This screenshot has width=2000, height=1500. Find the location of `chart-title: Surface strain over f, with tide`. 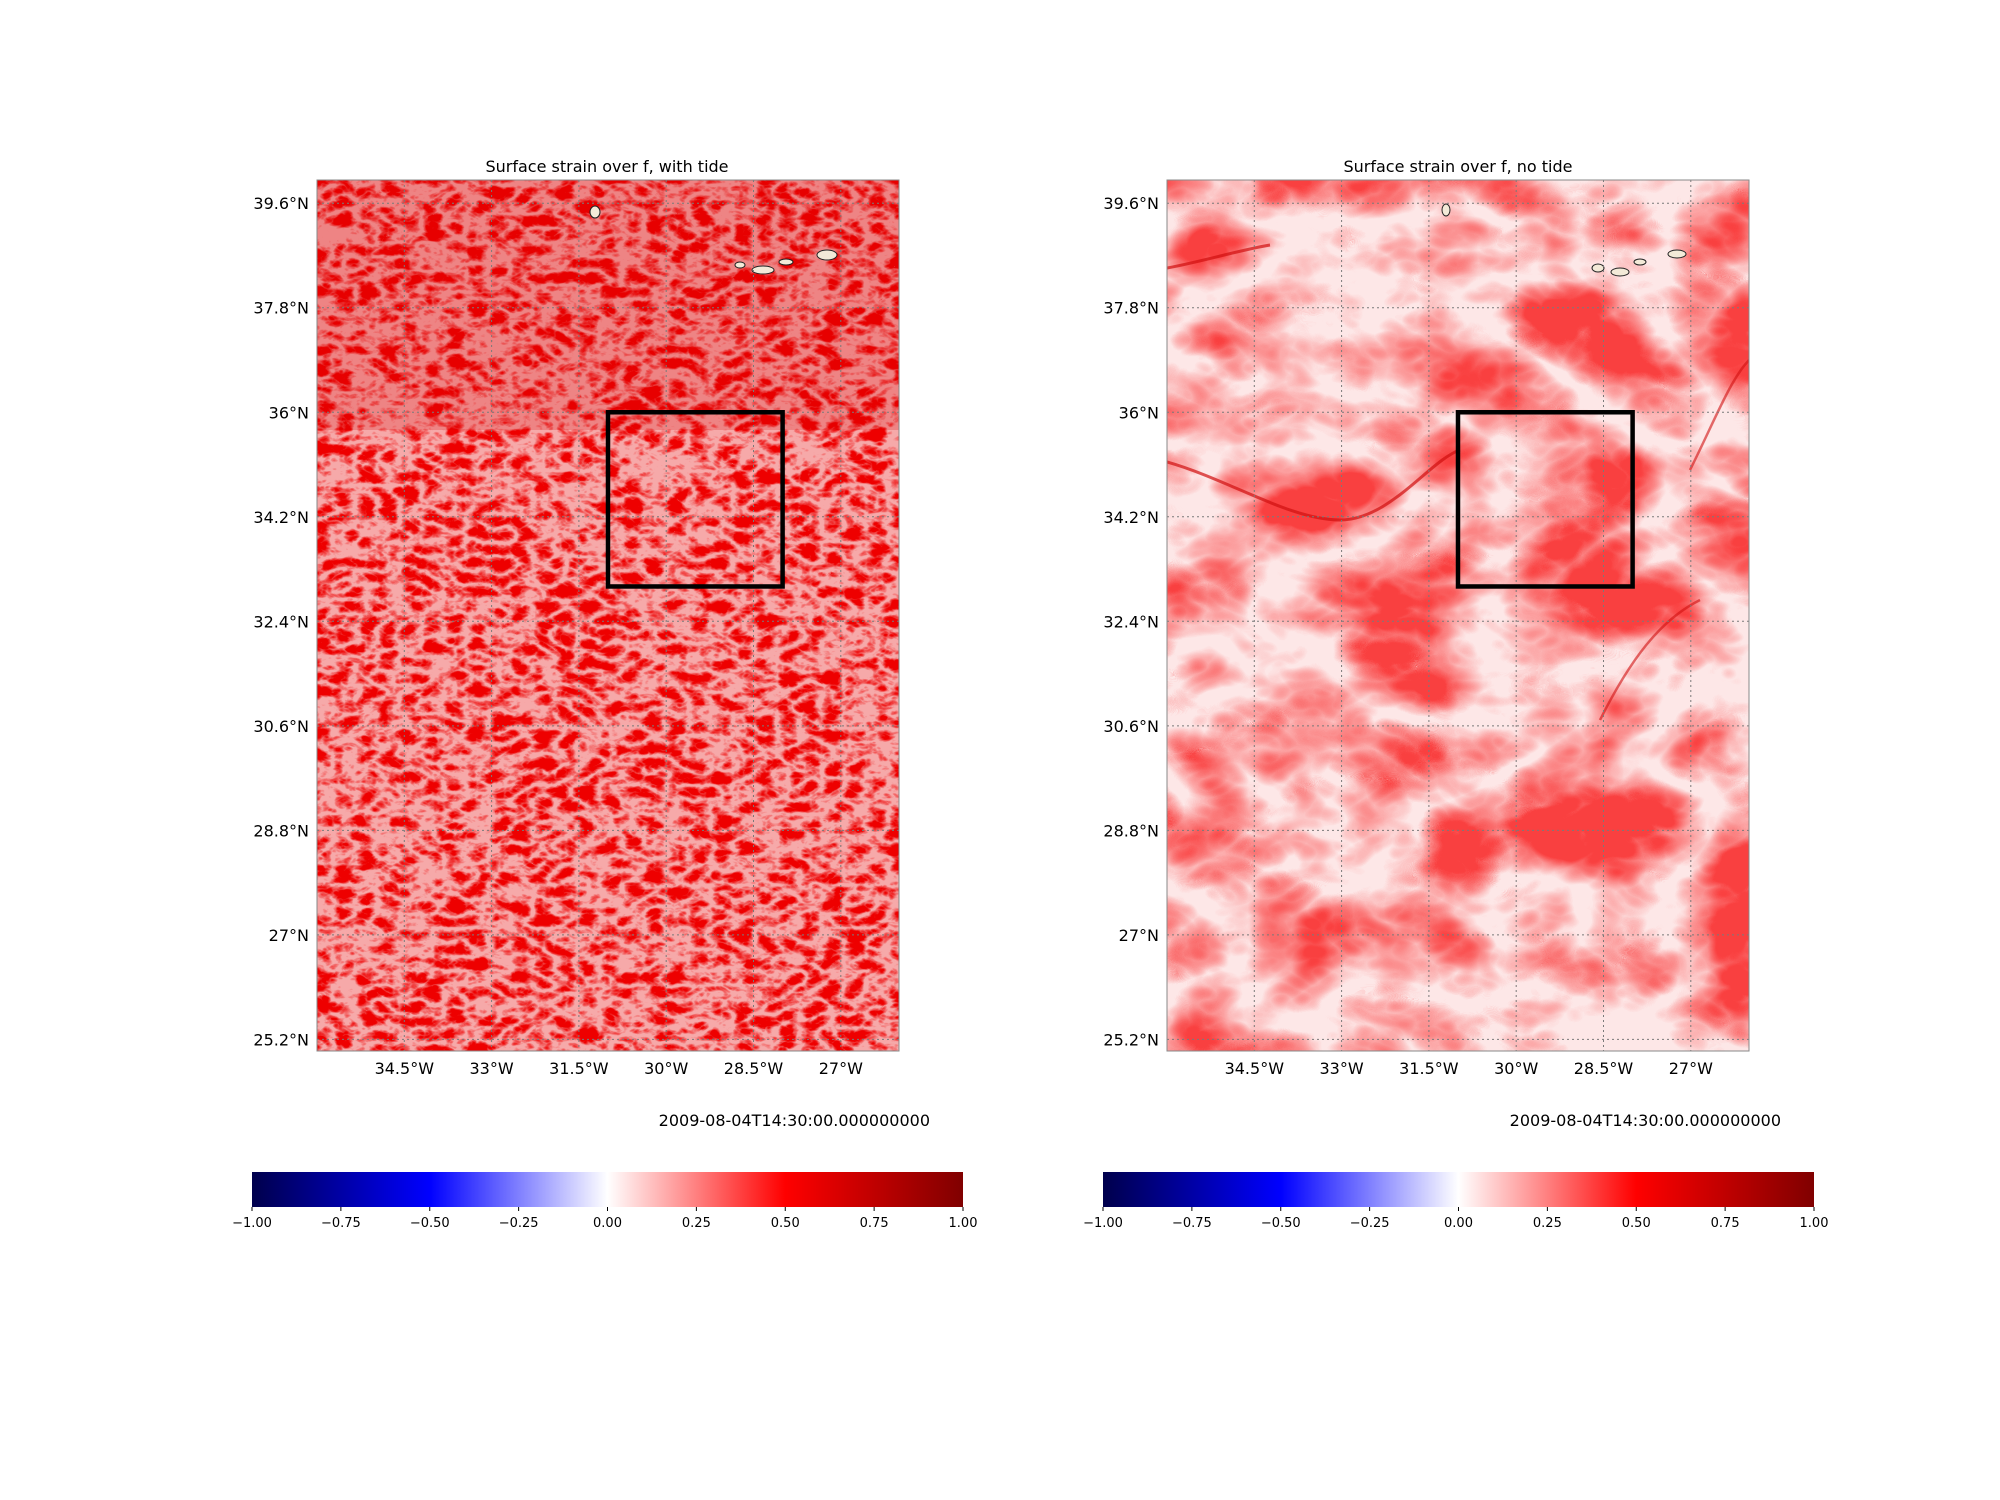

chart-title: Surface strain over f, with tide is located at coordinates (606, 166).